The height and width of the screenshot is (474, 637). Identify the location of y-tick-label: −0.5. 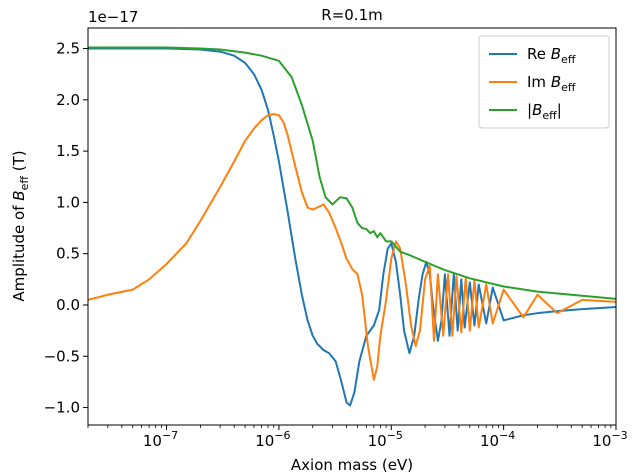
(62, 356).